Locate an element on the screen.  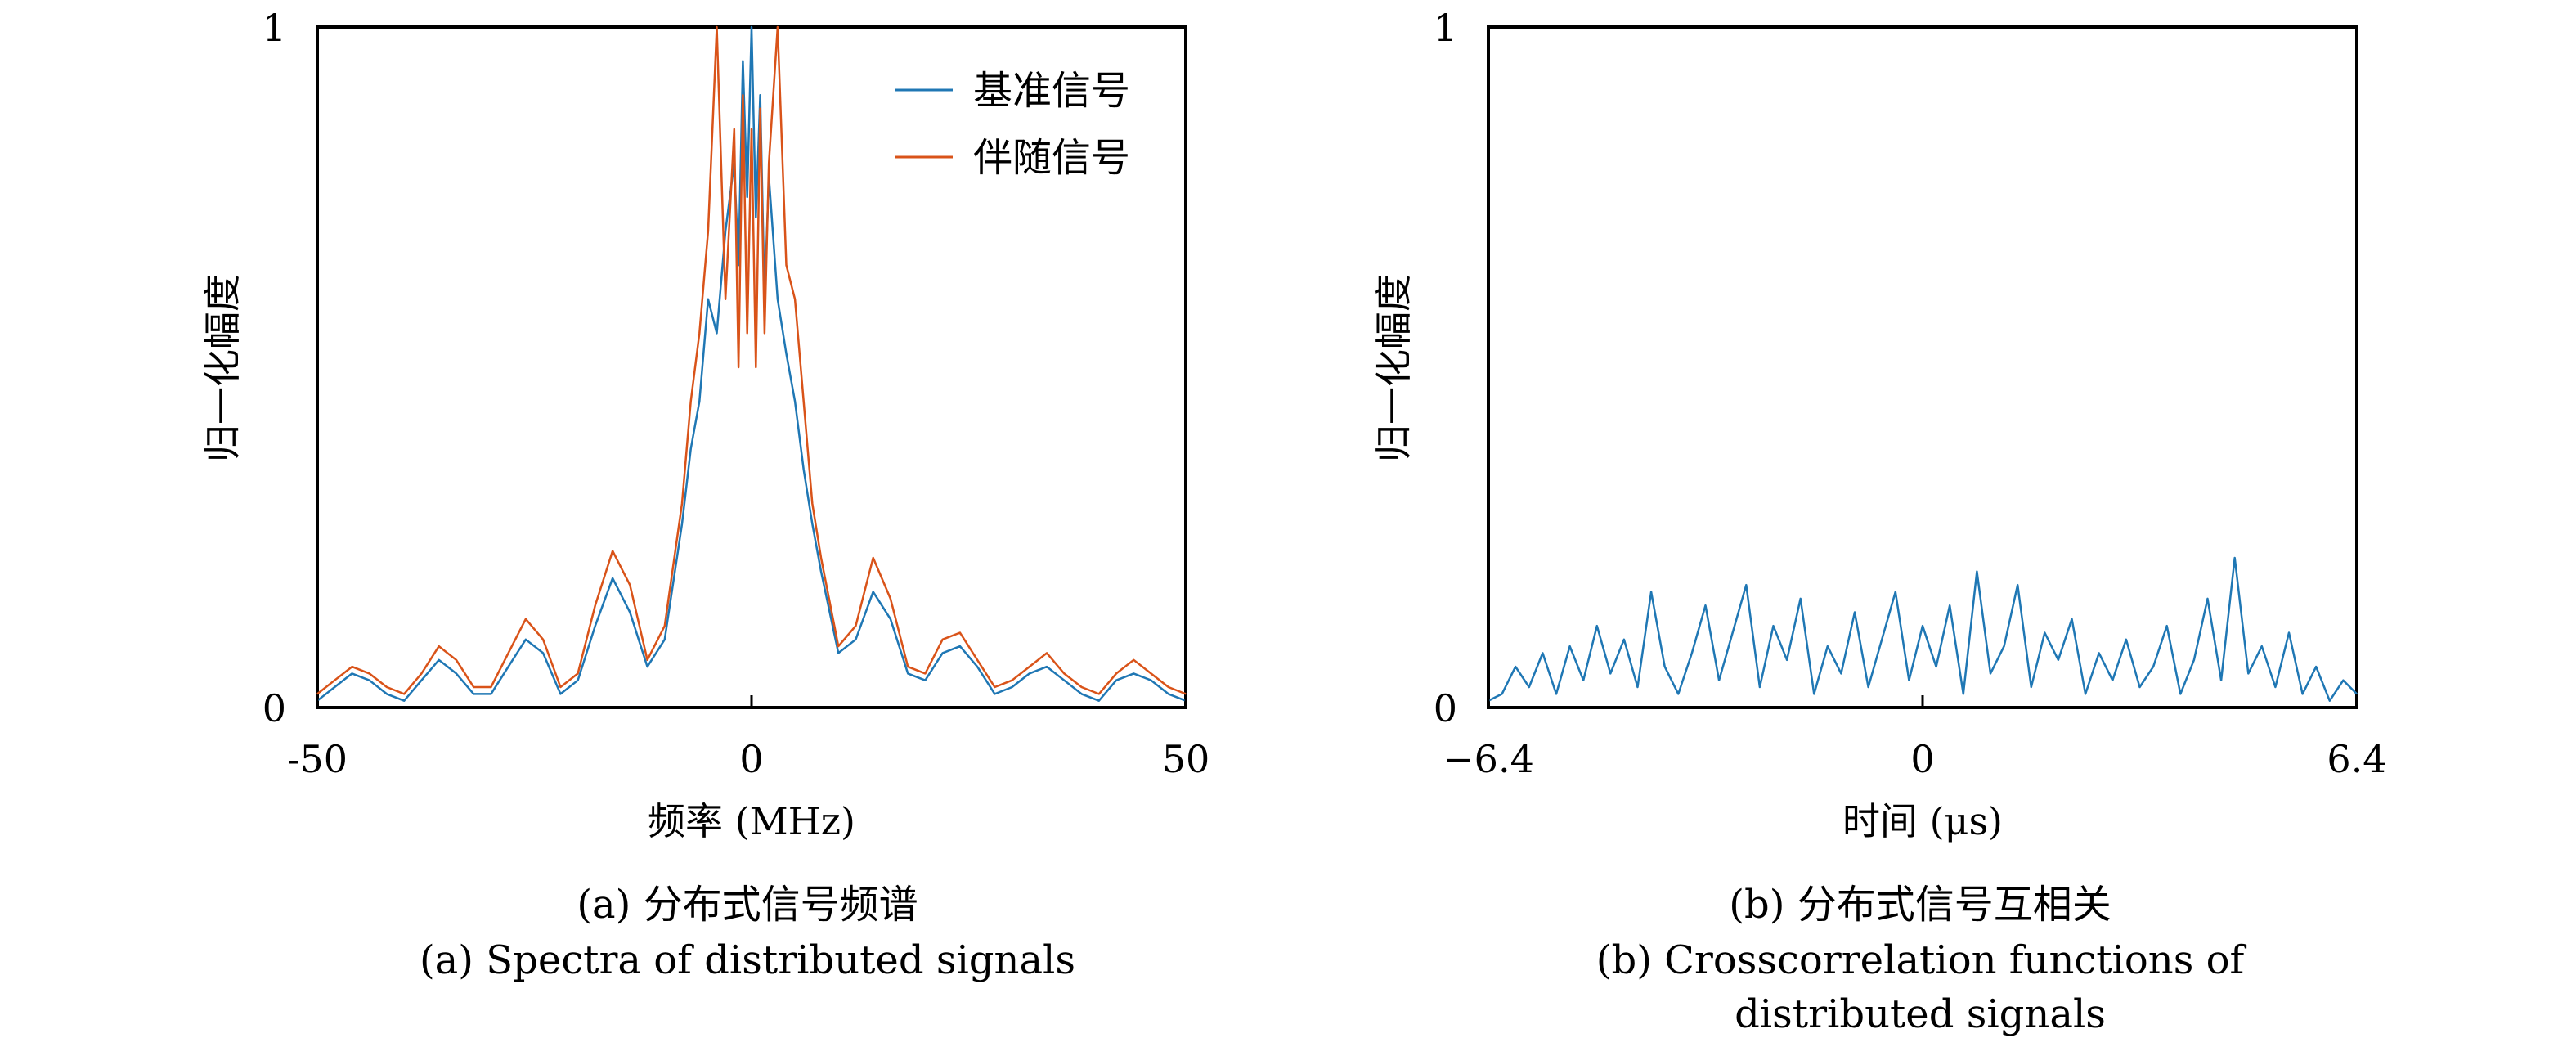
panel-b-xtick-label-left: −6.4 is located at coordinates (1488, 759).